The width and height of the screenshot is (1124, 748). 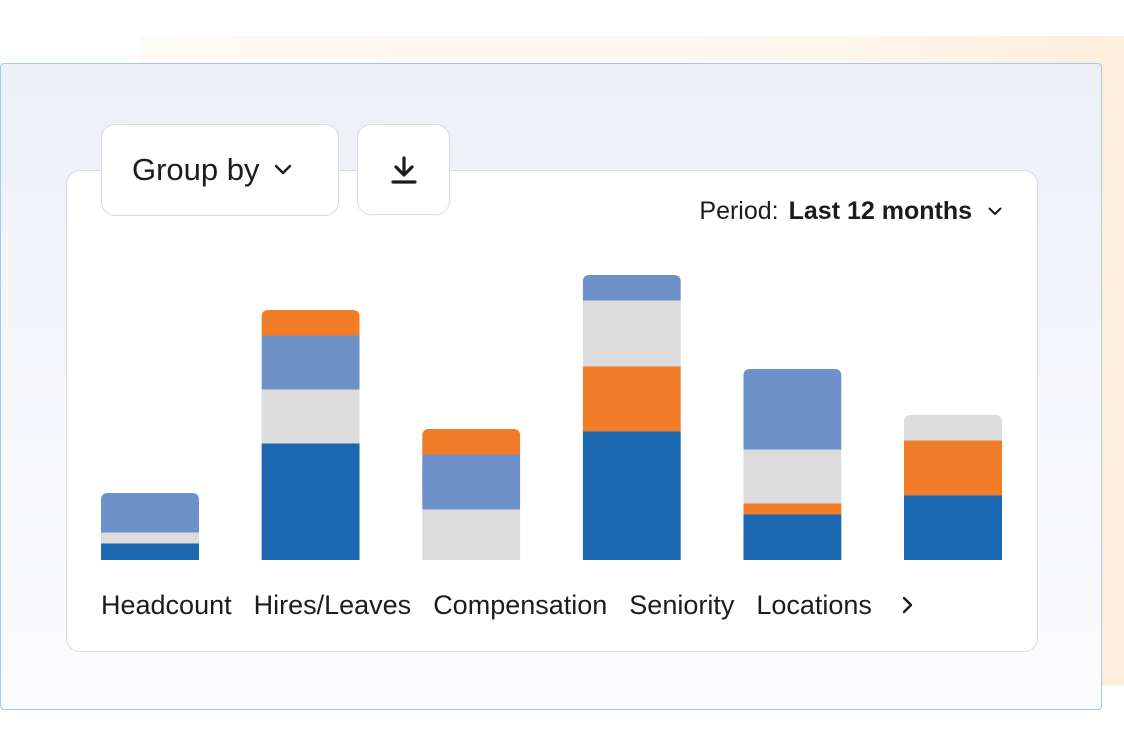 I want to click on tab-compensation: Compensation, so click(x=520, y=604).